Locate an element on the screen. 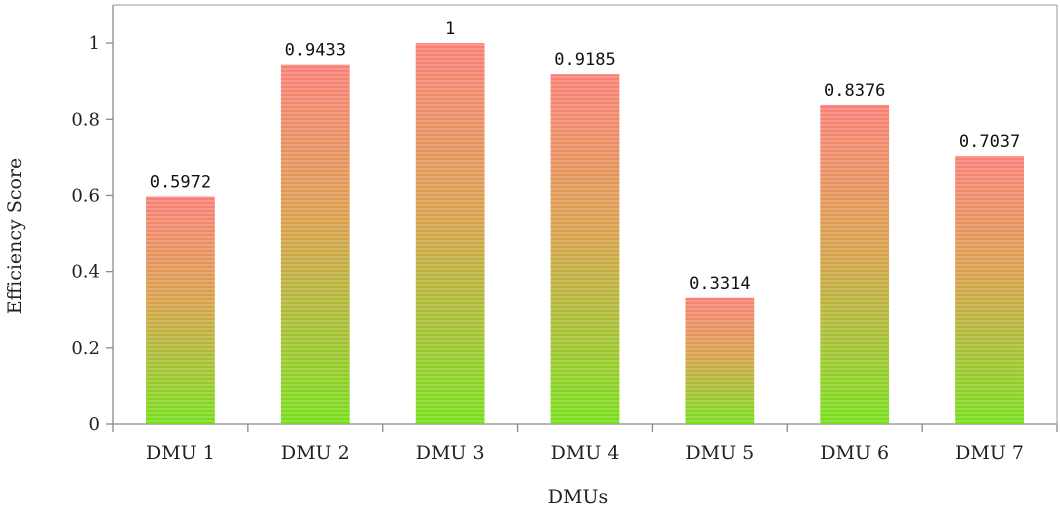 The image size is (1060, 511). data-label: 0.8376 is located at coordinates (854, 91).